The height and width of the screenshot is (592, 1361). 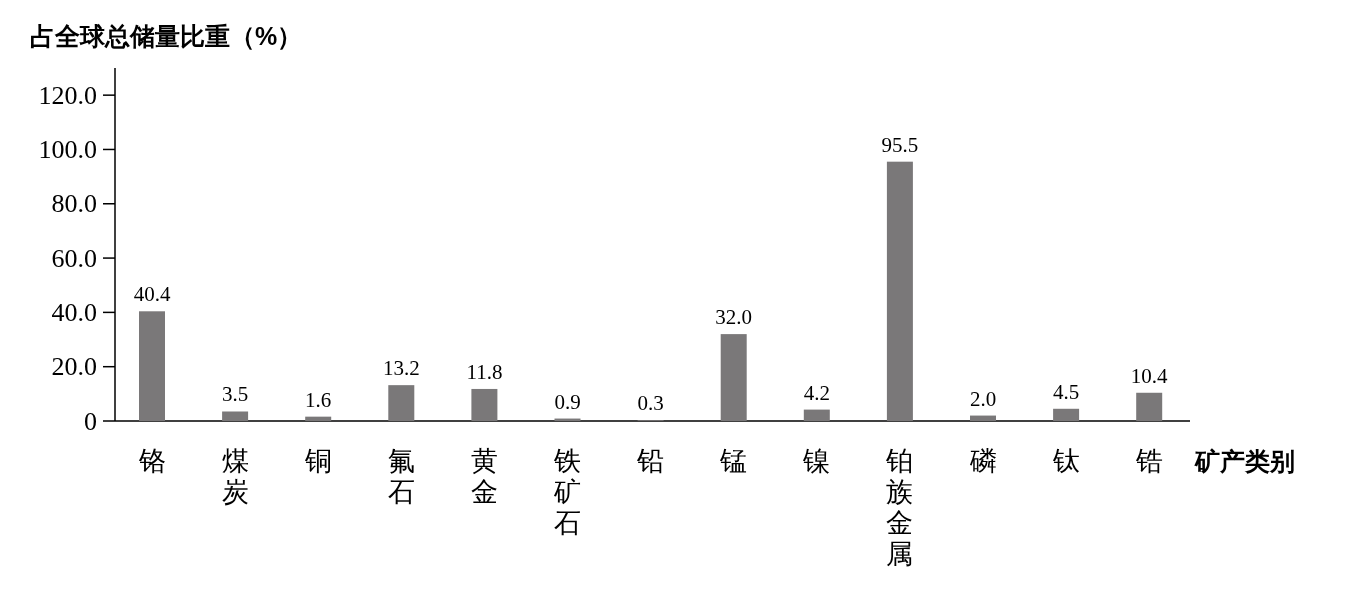 I want to click on y-tick-label: 40.0, so click(x=74, y=312).